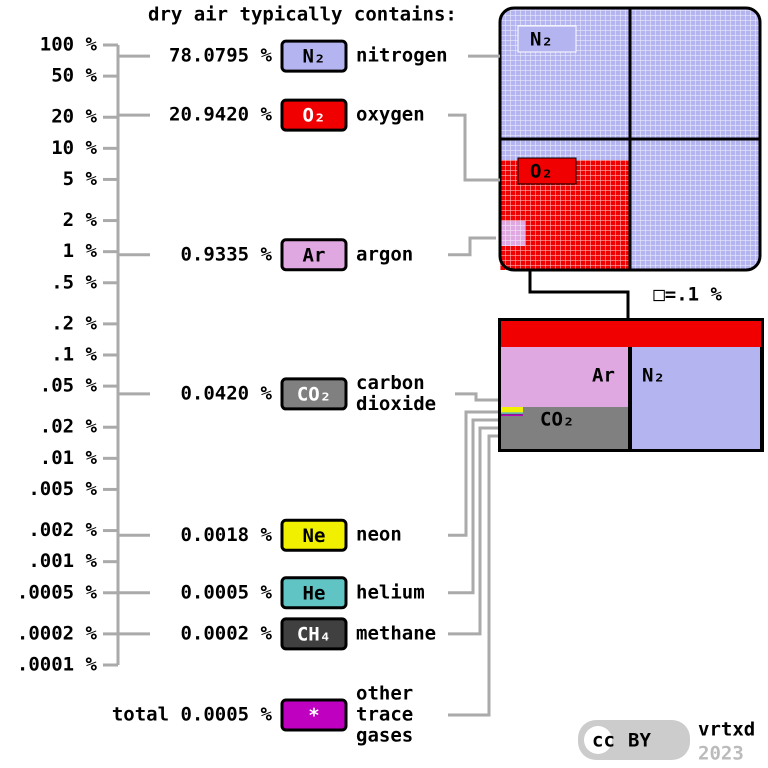 This screenshot has height=768, width=768. I want to click on value-label: 20.9420 %, so click(221, 115).